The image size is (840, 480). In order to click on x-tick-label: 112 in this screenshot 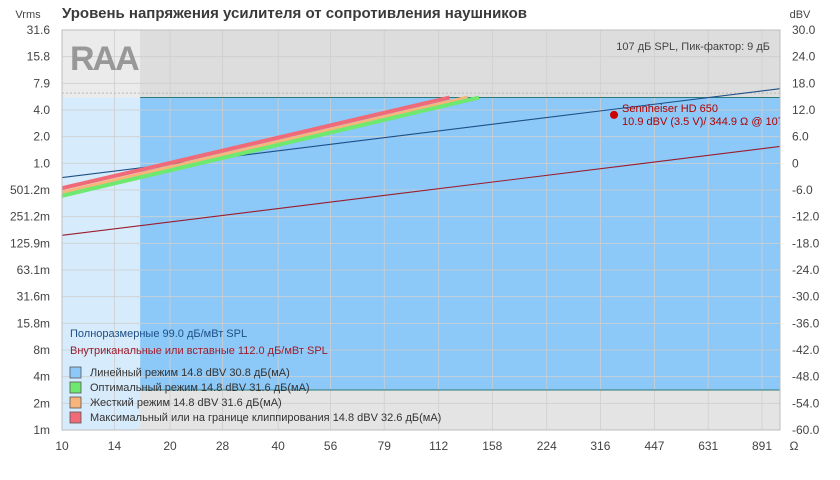, I will do `click(438, 446)`.